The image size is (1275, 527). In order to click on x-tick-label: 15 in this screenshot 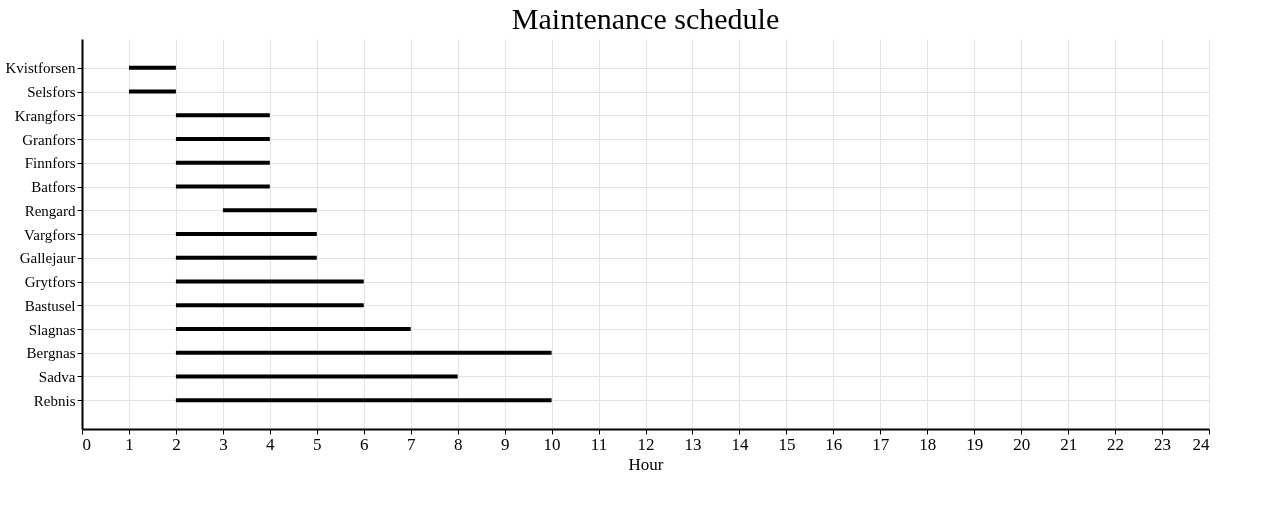, I will do `click(787, 444)`.